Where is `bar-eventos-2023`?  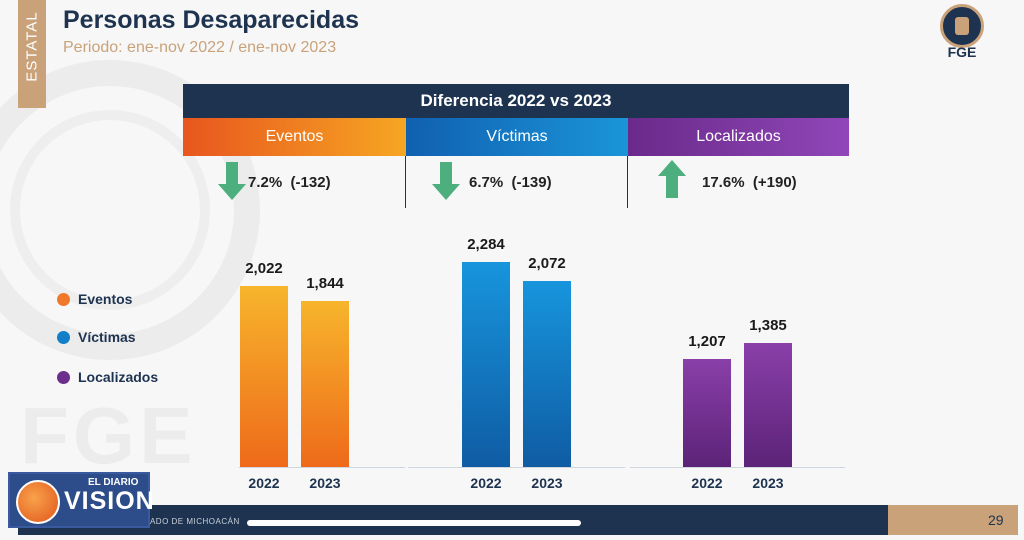
bar-eventos-2023 is located at coordinates (325, 384).